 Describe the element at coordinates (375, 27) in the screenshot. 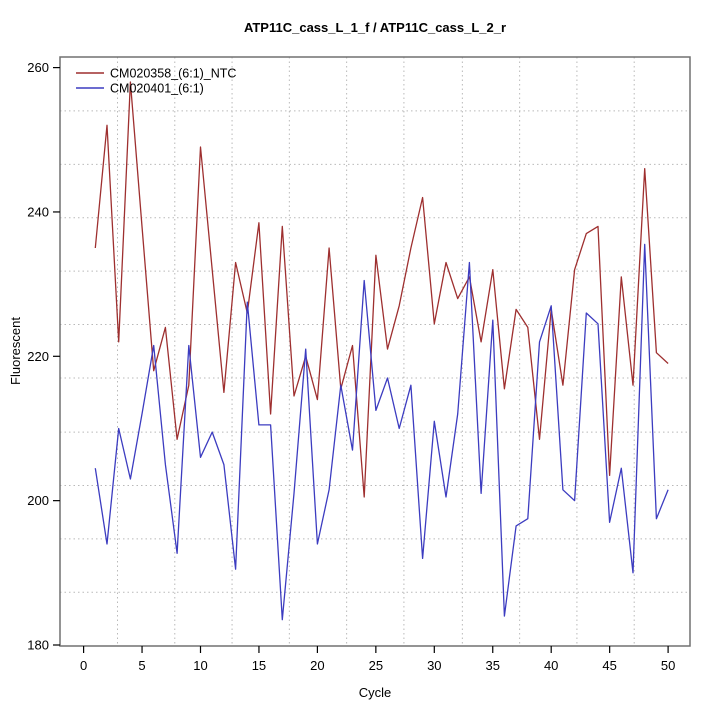

I see `chart-title: ATP11C_cass_L_1_f / ATP11C_cass_L_2_r` at that location.